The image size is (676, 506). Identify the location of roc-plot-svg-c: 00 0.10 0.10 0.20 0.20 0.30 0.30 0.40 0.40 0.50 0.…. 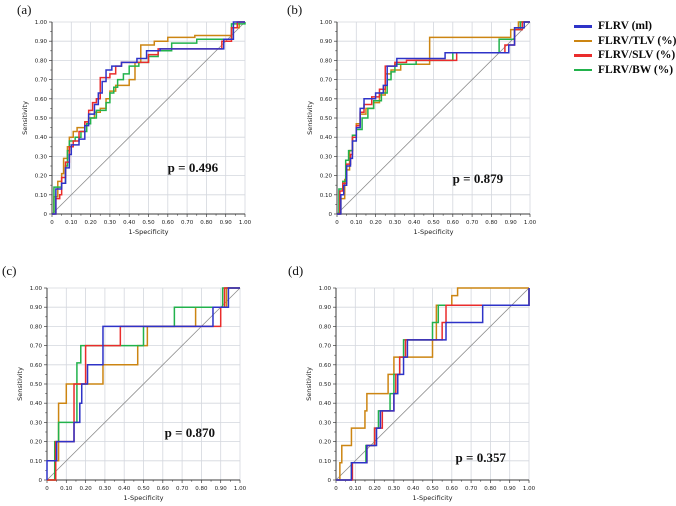
(131, 394).